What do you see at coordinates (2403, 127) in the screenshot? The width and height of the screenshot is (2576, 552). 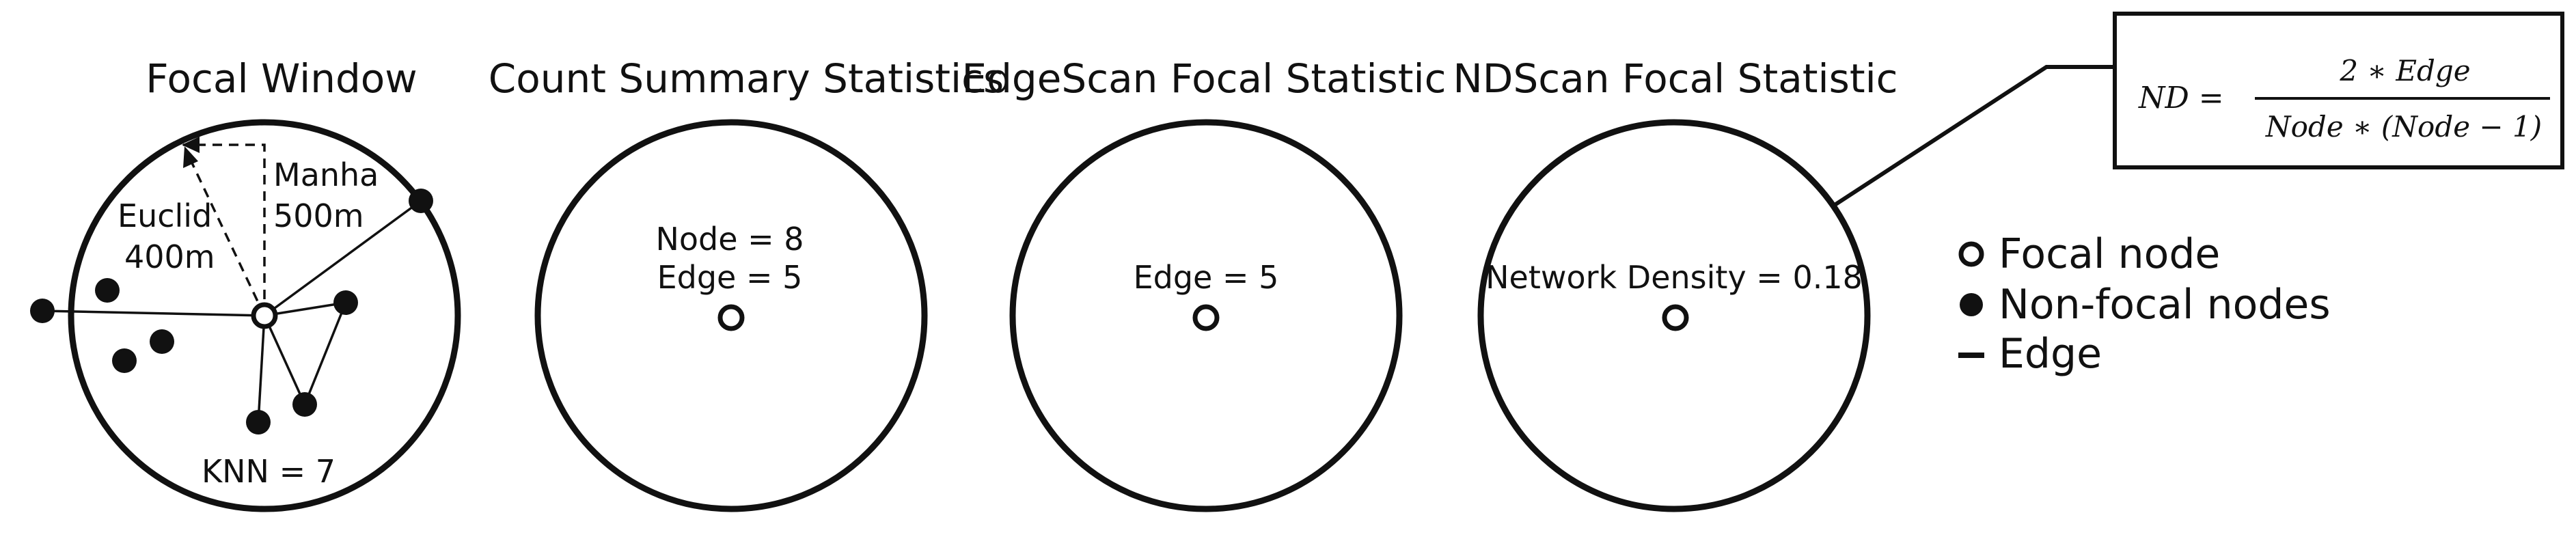 I see `formula-denominator: Node ∗ (Node − 1)` at bounding box center [2403, 127].